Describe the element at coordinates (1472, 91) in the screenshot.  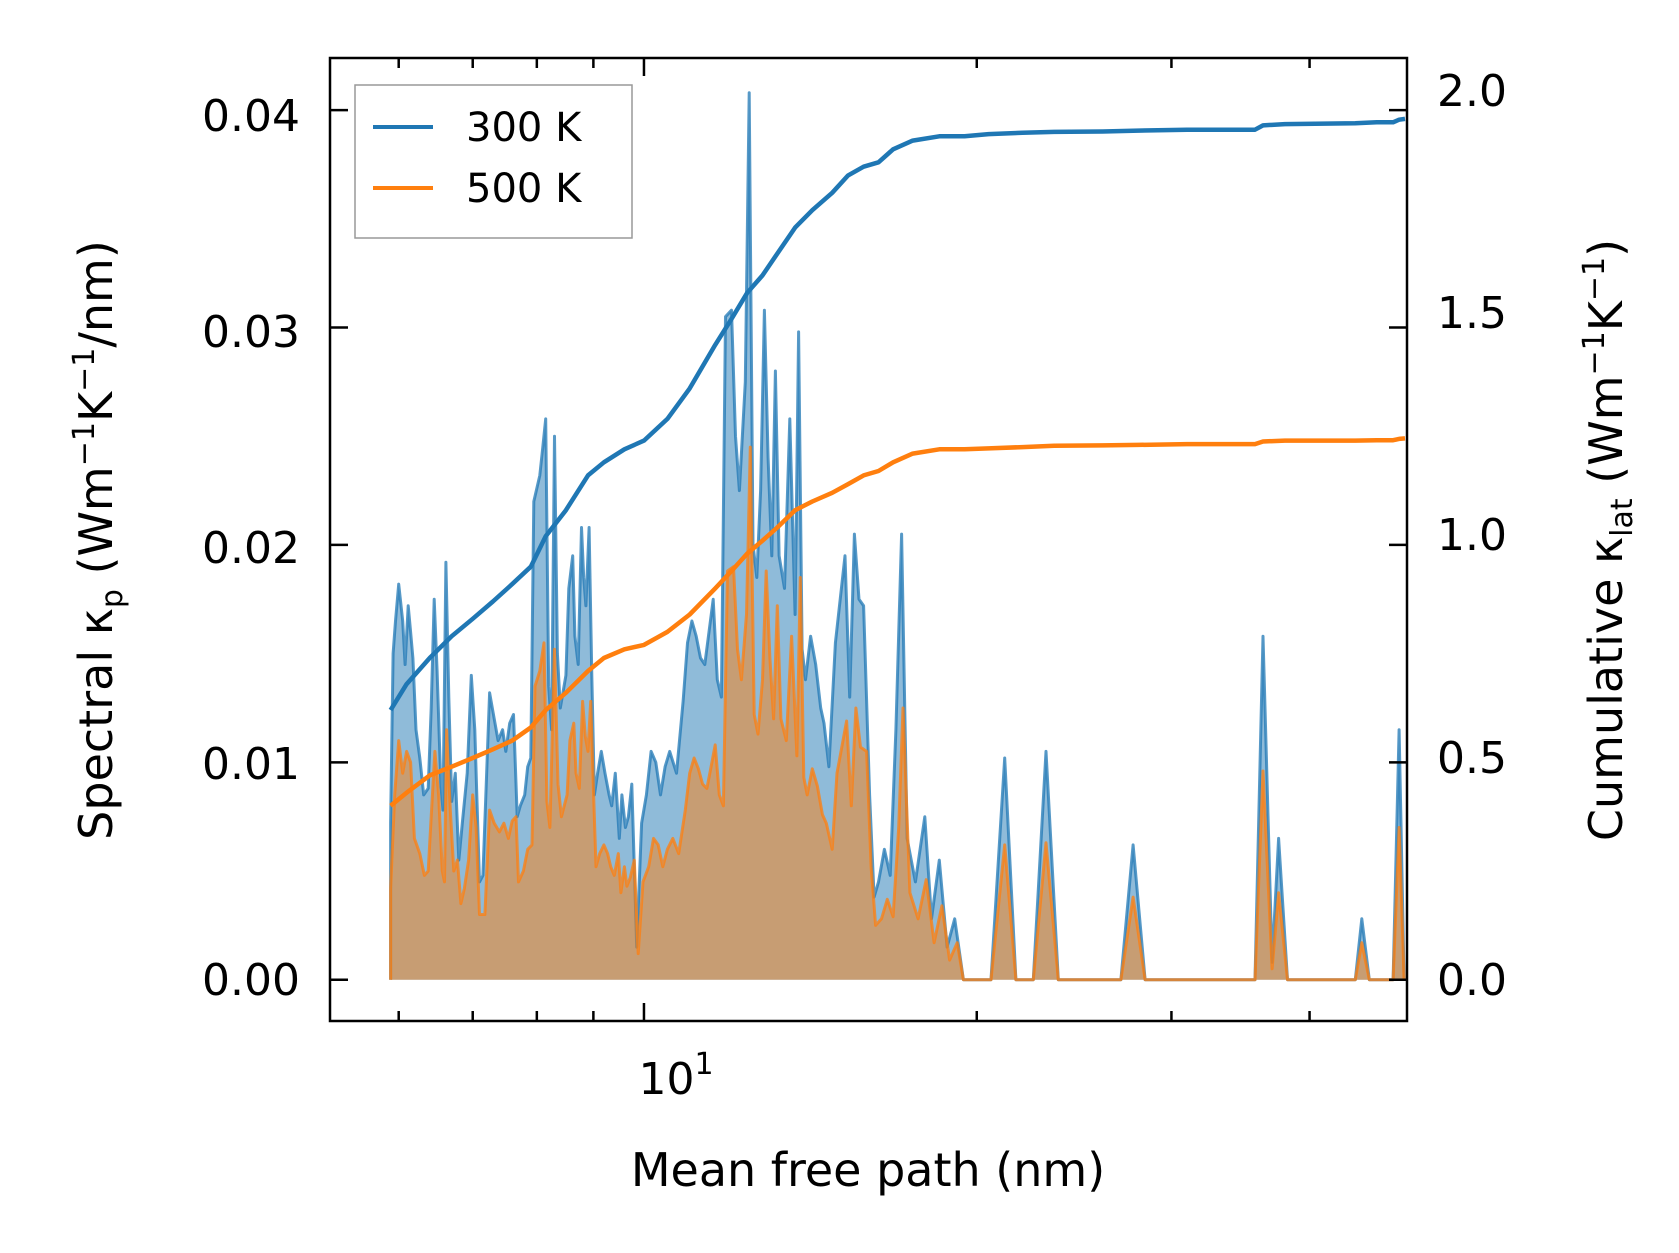
I see `y-right-tick-label: 2.0` at that location.